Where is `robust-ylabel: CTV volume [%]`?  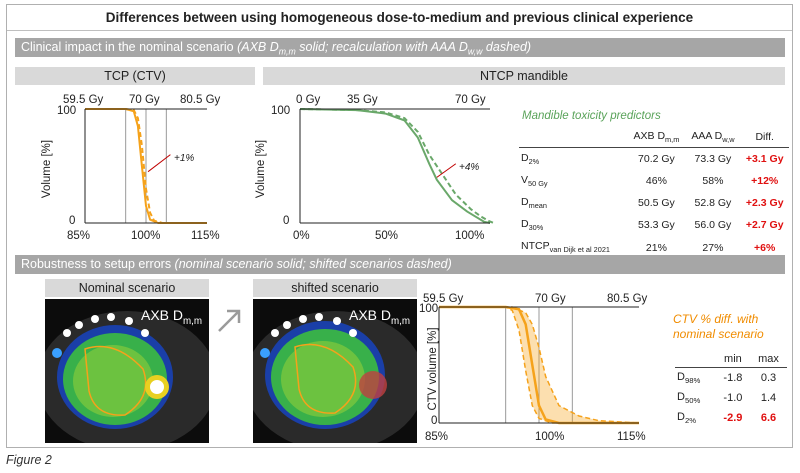
robust-ylabel: CTV volume [%] is located at coordinates (433, 369).